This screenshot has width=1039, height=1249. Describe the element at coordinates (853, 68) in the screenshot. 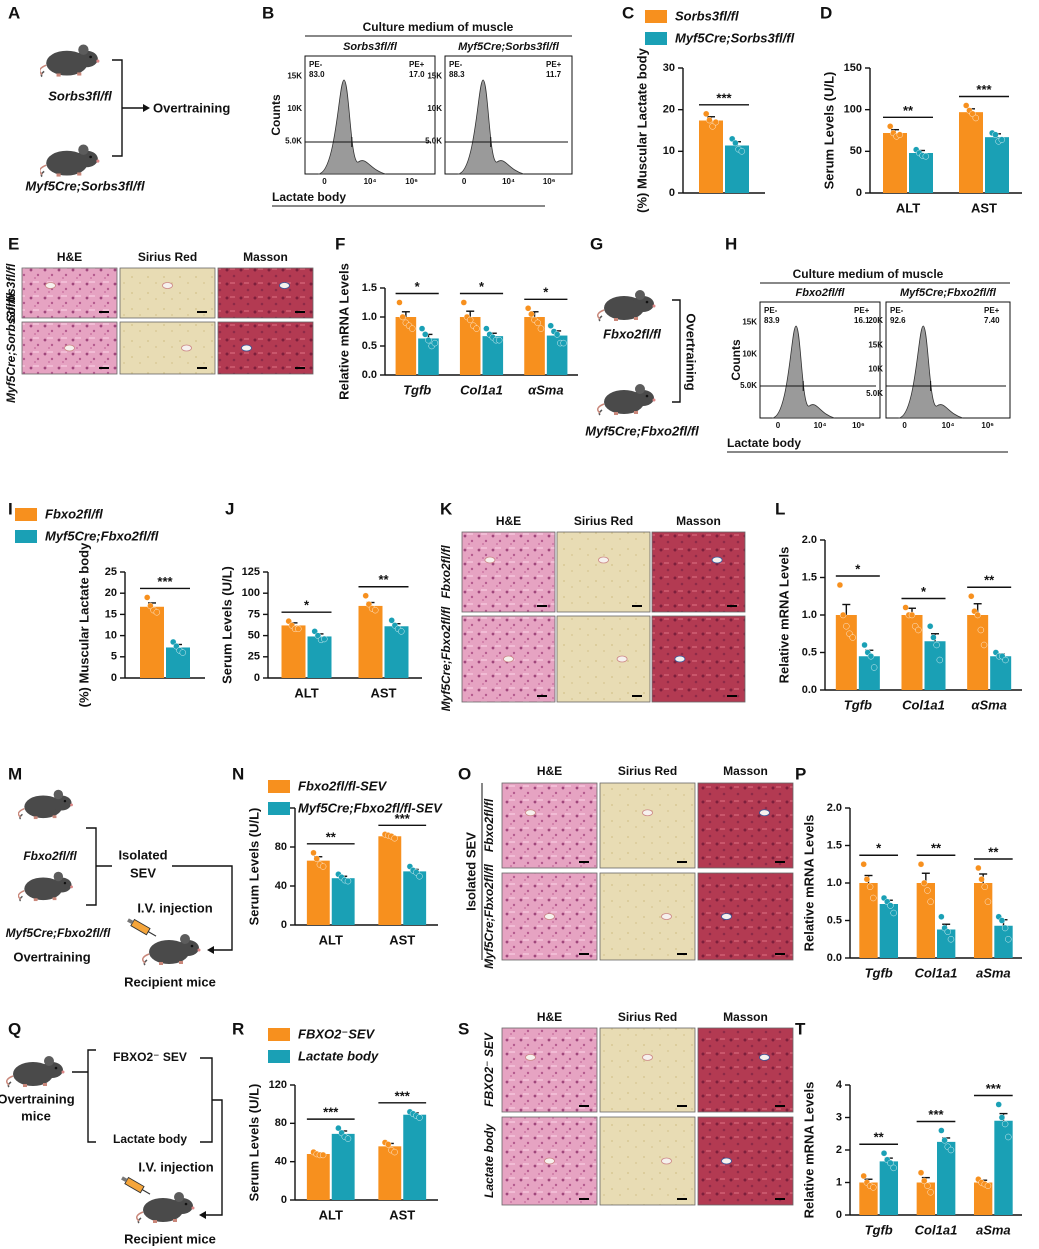

I see `y-tick-label: 150` at that location.